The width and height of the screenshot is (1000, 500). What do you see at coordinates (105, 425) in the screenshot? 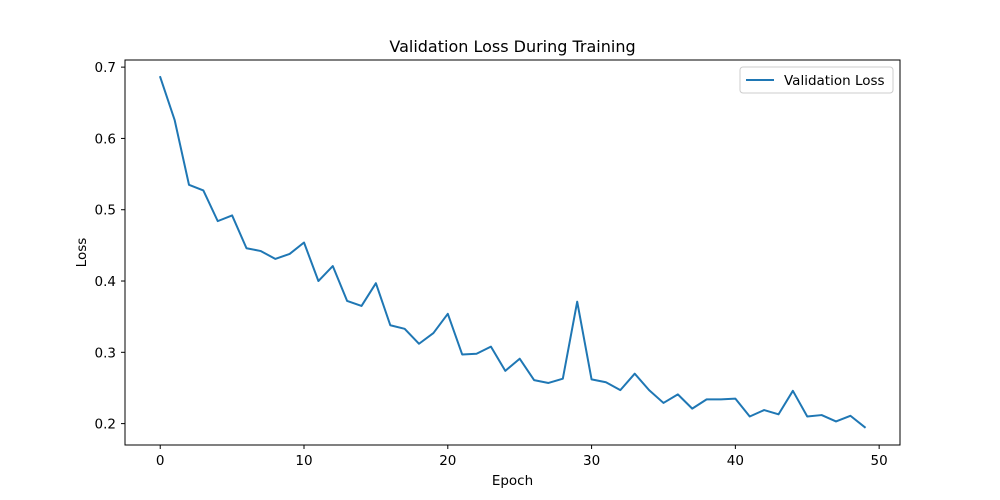
I see `y-tick-label: 0.2` at bounding box center [105, 425].